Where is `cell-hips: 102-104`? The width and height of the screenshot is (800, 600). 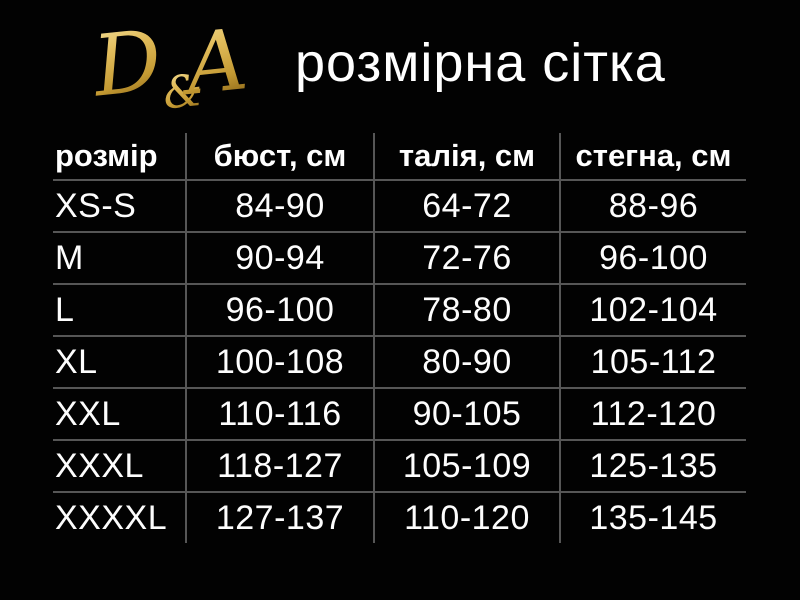 cell-hips: 102-104 is located at coordinates (653, 310).